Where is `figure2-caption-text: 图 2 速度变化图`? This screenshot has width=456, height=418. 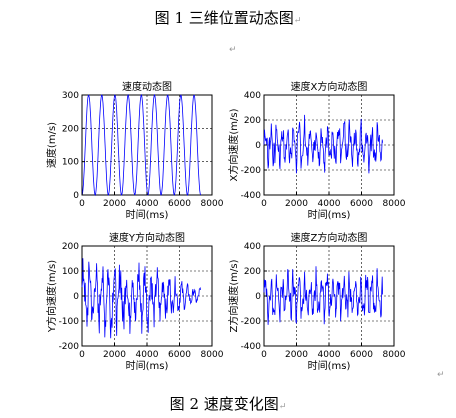 figure2-caption-text: 图 2 速度变化图 is located at coordinates (224, 404).